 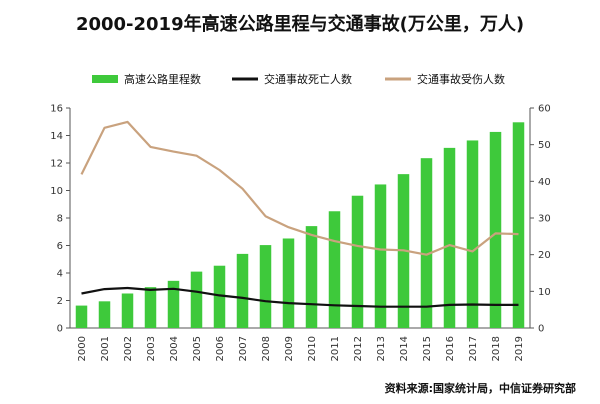 I want to click on y-left-tick-label: 2, so click(x=60, y=301).